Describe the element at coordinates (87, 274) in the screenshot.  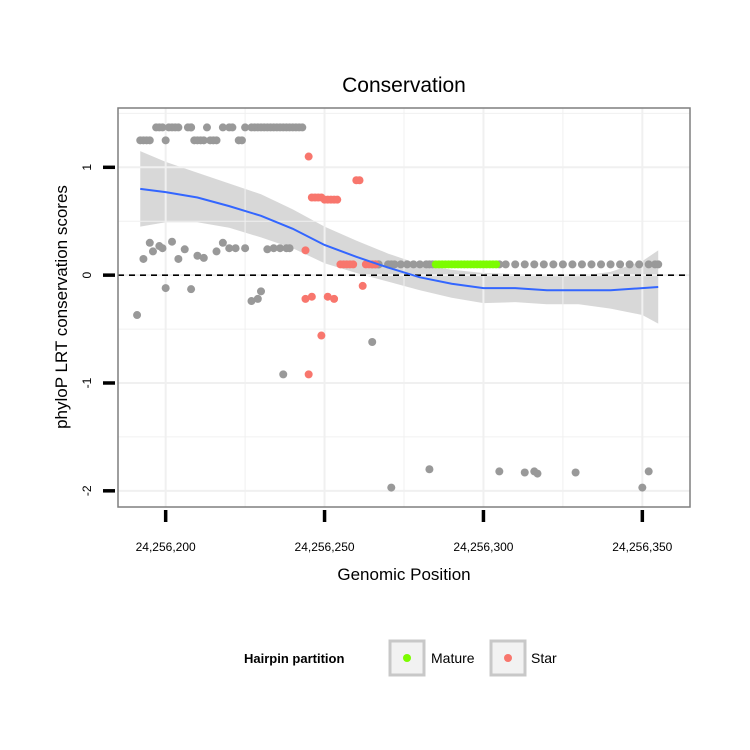
I see `y-tick-label: 0` at that location.